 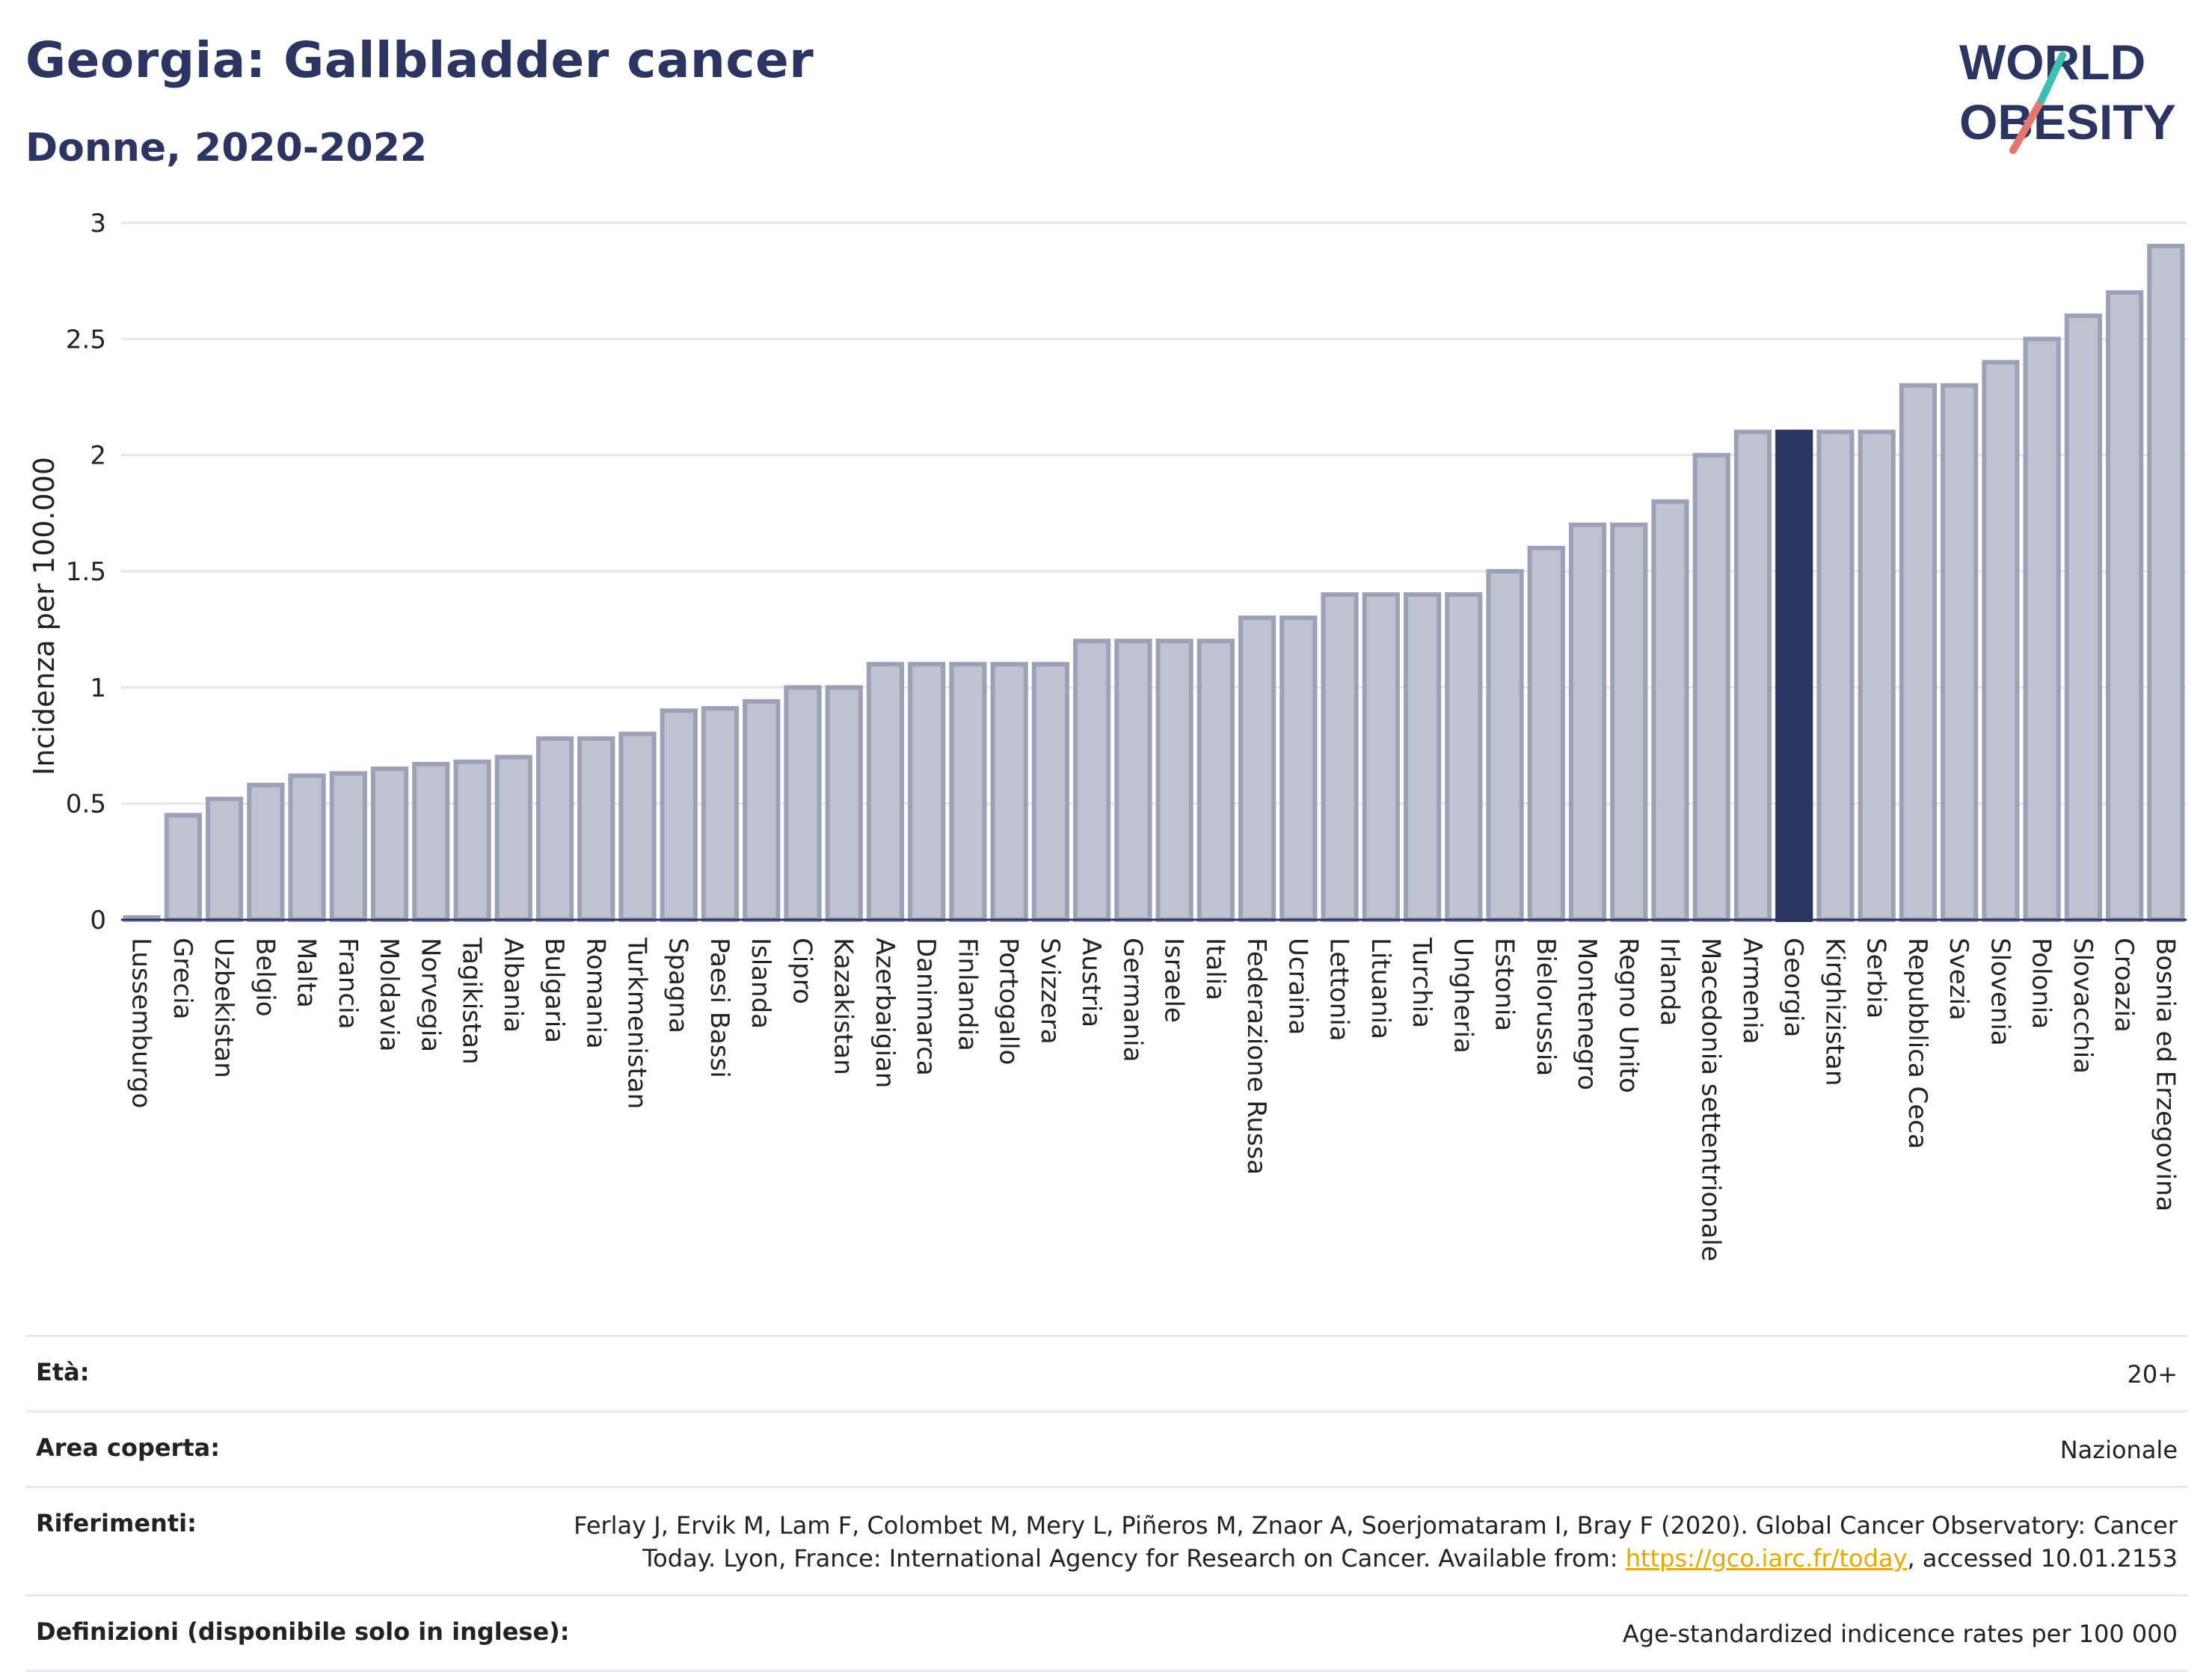 What do you see at coordinates (1050, 991) in the screenshot?
I see `x-tick-label: Svizzera` at bounding box center [1050, 991].